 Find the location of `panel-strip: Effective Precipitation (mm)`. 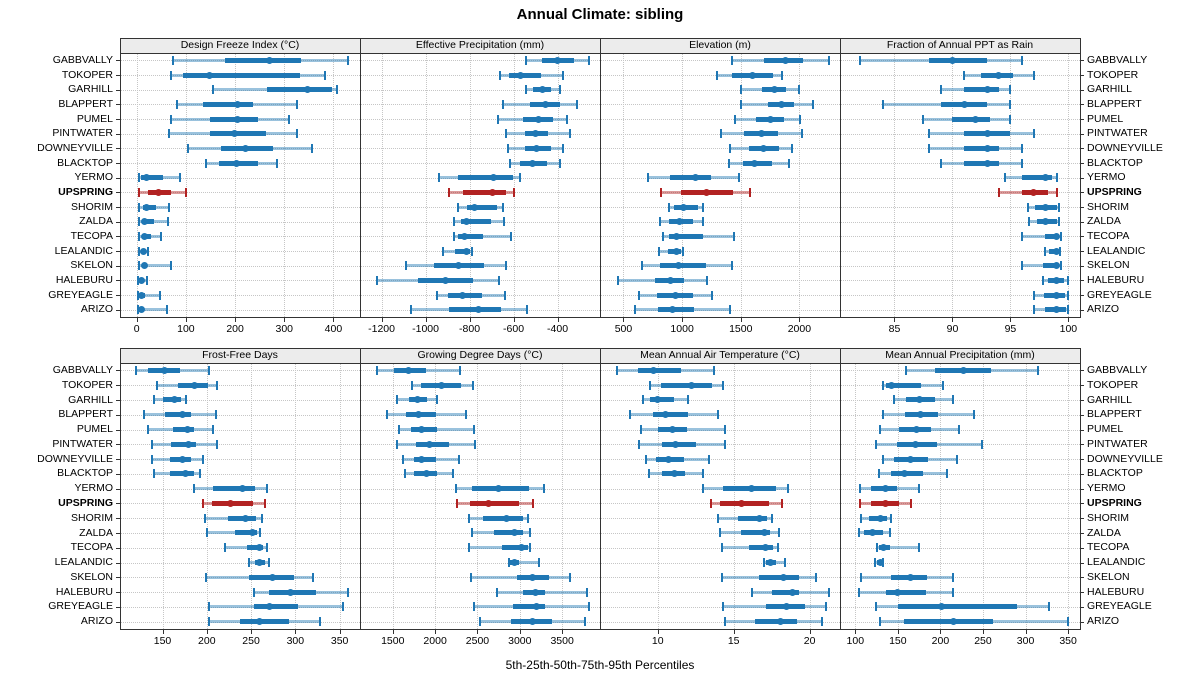

panel-strip: Effective Precipitation (mm) is located at coordinates (480, 45).